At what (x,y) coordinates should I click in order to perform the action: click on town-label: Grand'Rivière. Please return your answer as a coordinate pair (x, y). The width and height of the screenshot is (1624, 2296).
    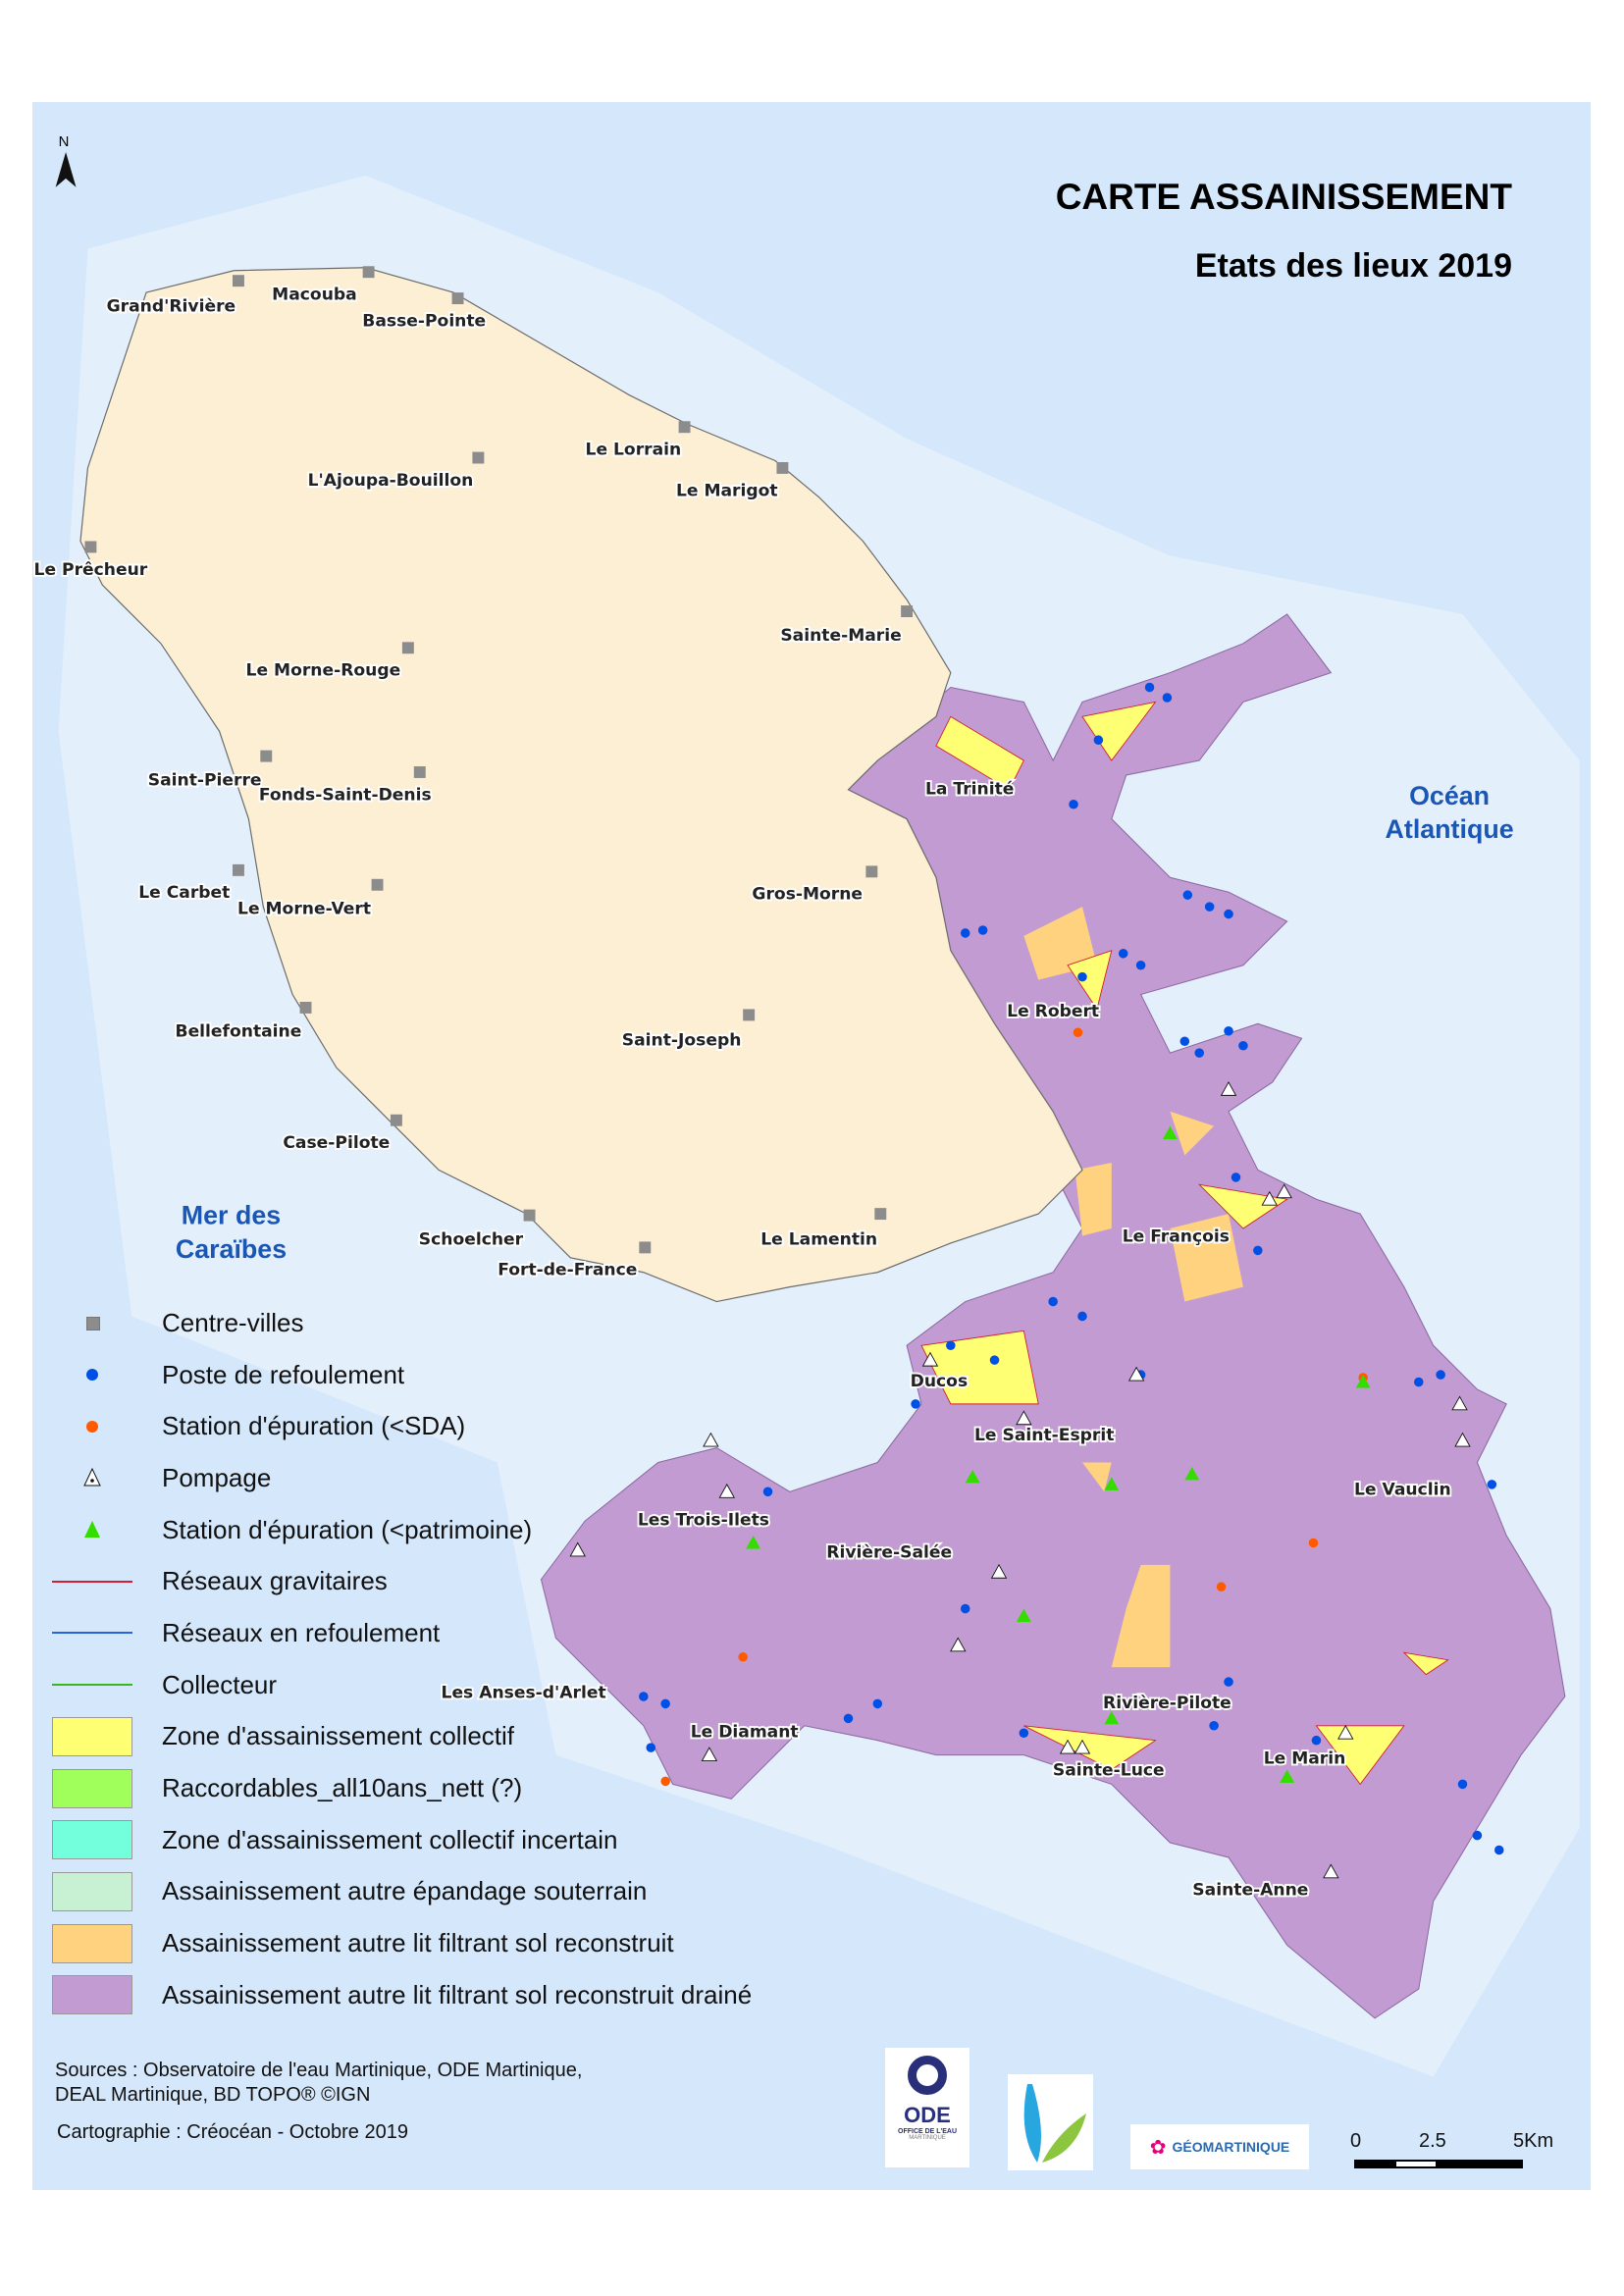
    Looking at the image, I should click on (171, 306).